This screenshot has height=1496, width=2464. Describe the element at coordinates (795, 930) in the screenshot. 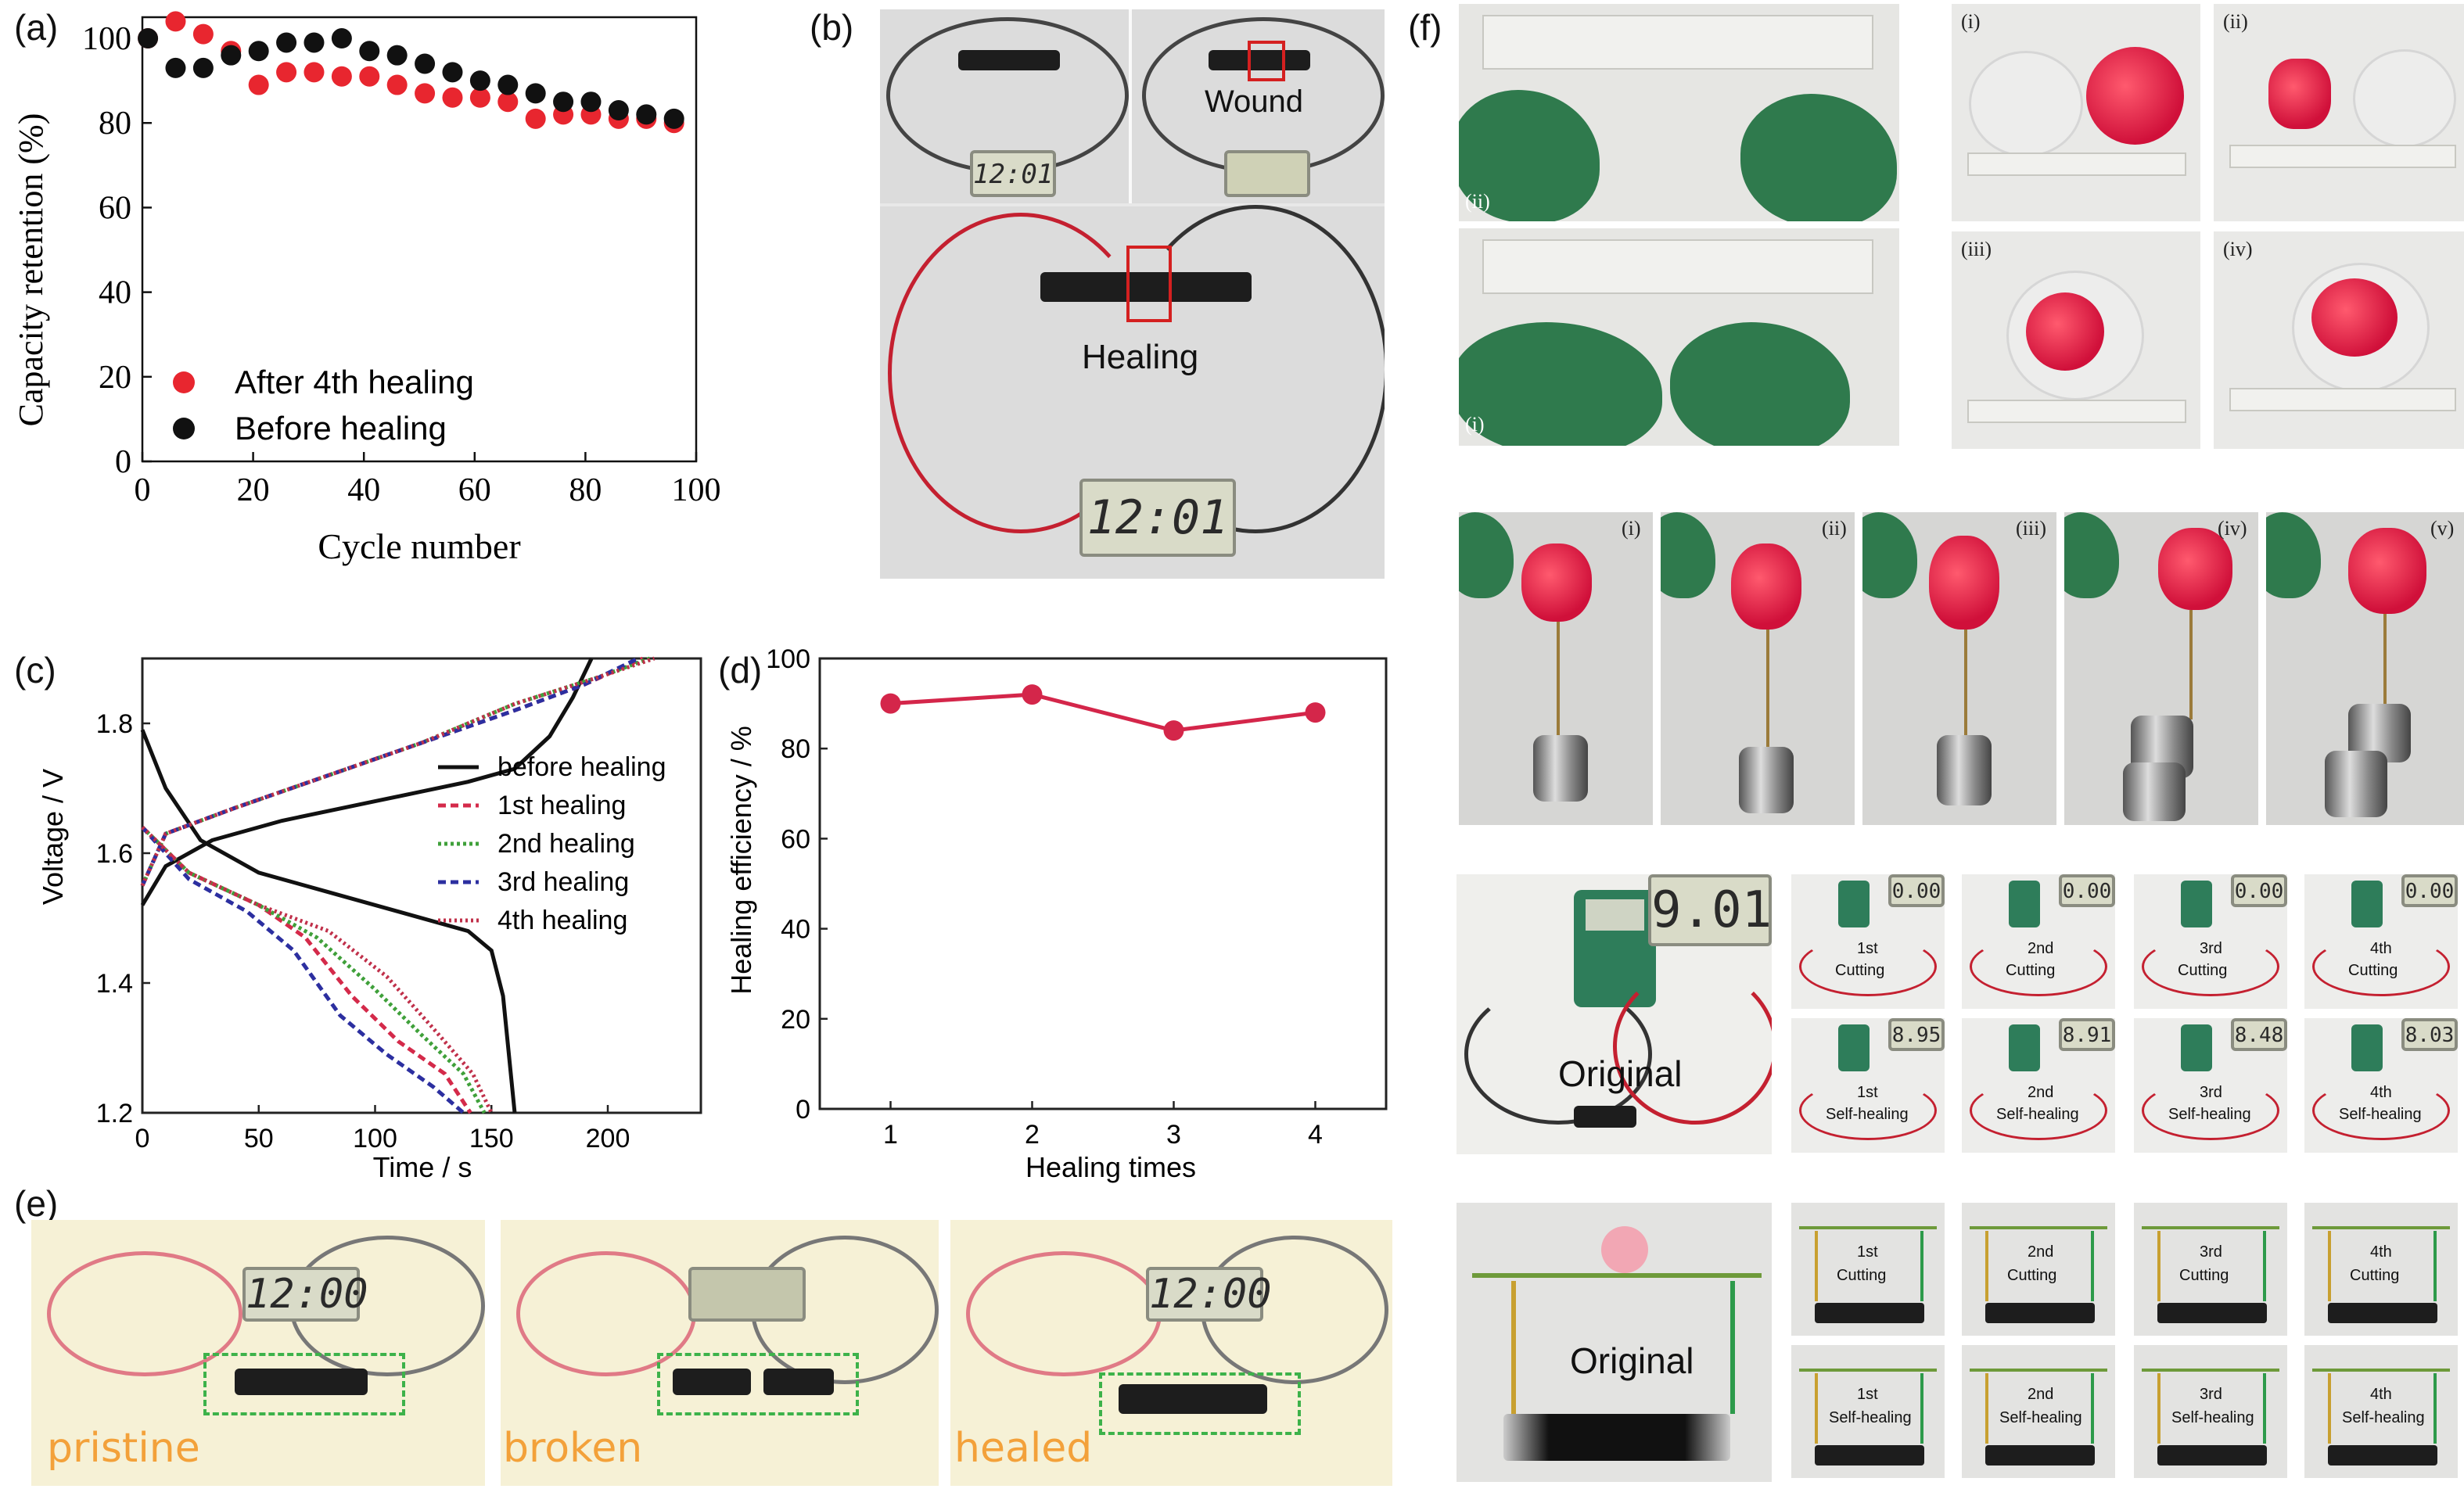

I see `chart-d-ytick-label: 40` at that location.